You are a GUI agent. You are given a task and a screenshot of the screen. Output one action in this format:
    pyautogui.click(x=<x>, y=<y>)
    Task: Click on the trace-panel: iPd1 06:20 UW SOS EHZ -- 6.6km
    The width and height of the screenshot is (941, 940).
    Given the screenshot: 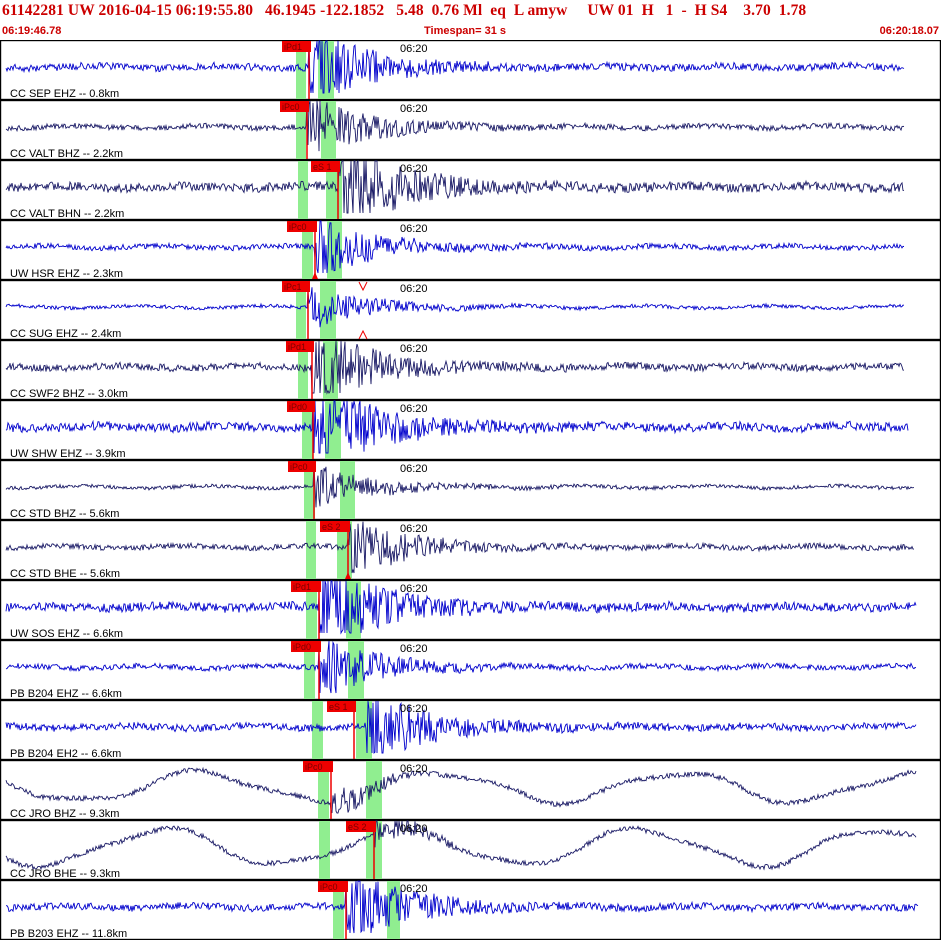 What is the action you would take?
    pyautogui.click(x=470, y=610)
    